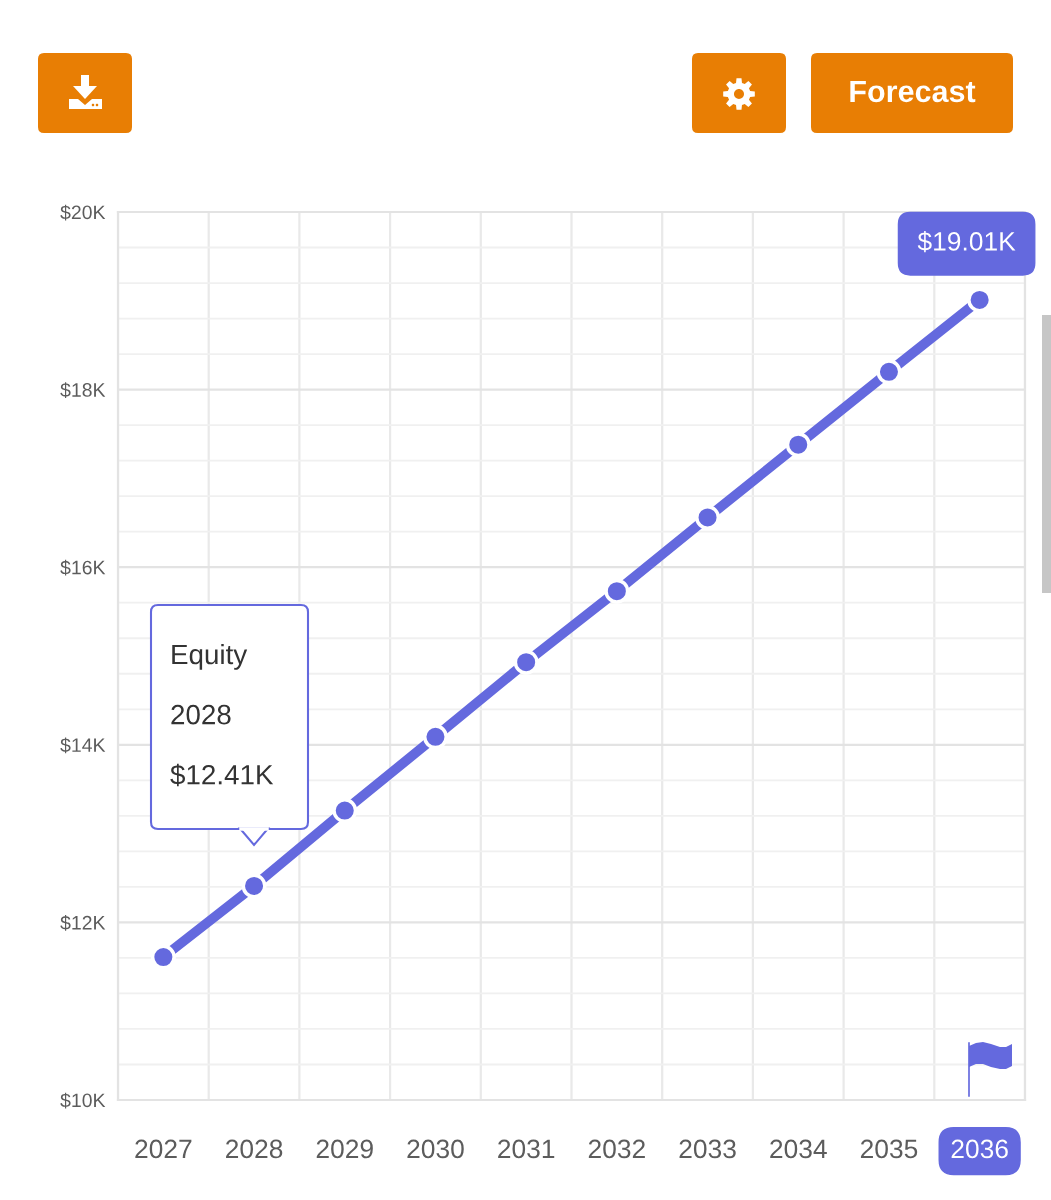 This screenshot has width=1051, height=1200. Describe the element at coordinates (83, 923) in the screenshot. I see `y-tick-label: $12K` at that location.